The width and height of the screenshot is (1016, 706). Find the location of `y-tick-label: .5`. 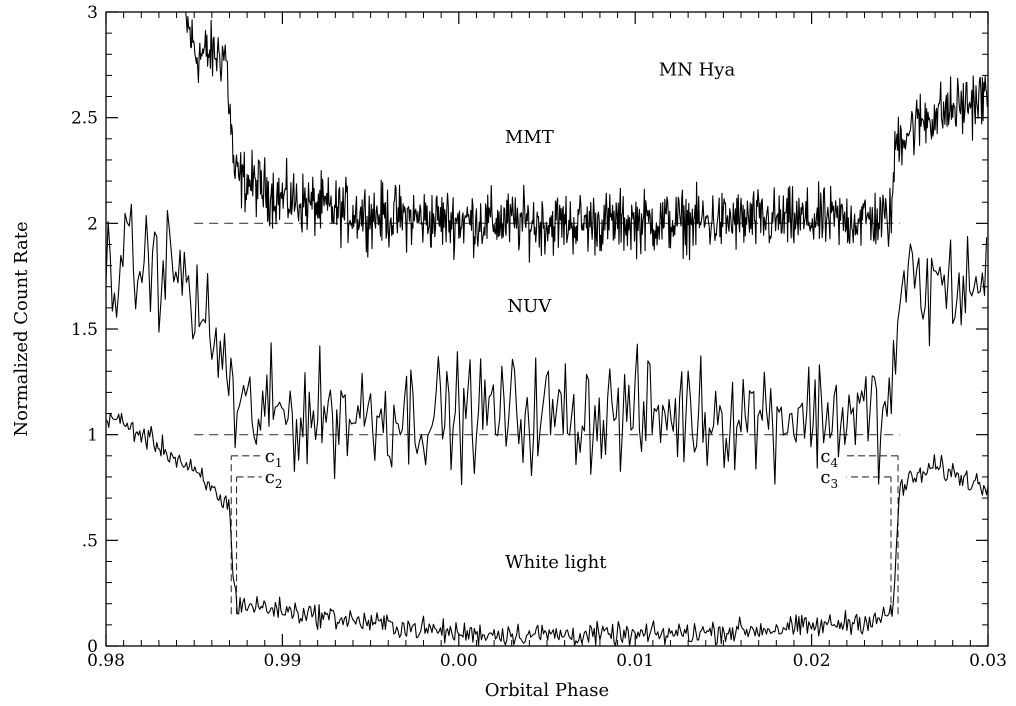

y-tick-label: .5 is located at coordinates (90, 541).